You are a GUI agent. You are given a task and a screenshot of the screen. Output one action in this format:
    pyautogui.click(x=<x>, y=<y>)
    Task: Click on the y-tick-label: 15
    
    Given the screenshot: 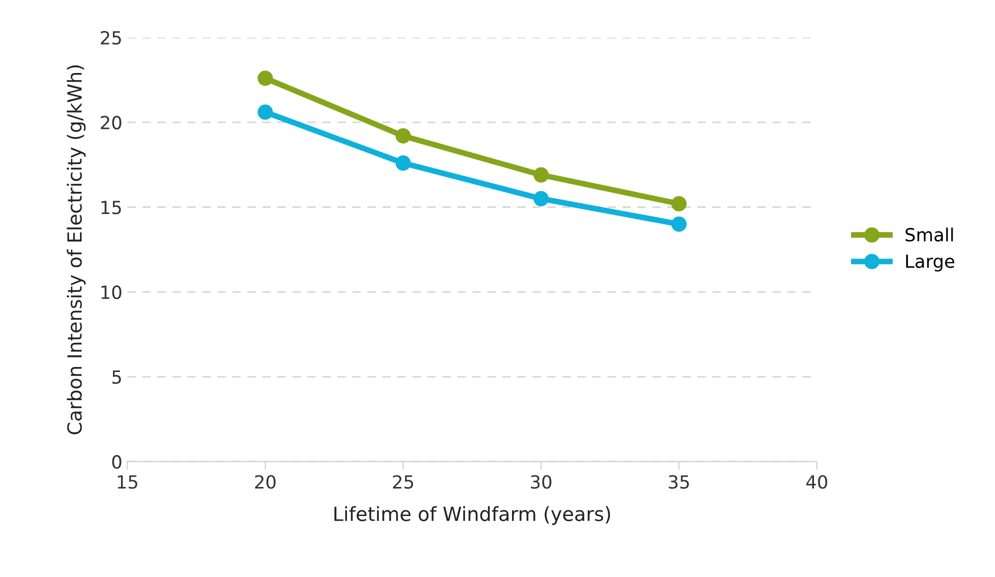 What is the action you would take?
    pyautogui.click(x=111, y=207)
    